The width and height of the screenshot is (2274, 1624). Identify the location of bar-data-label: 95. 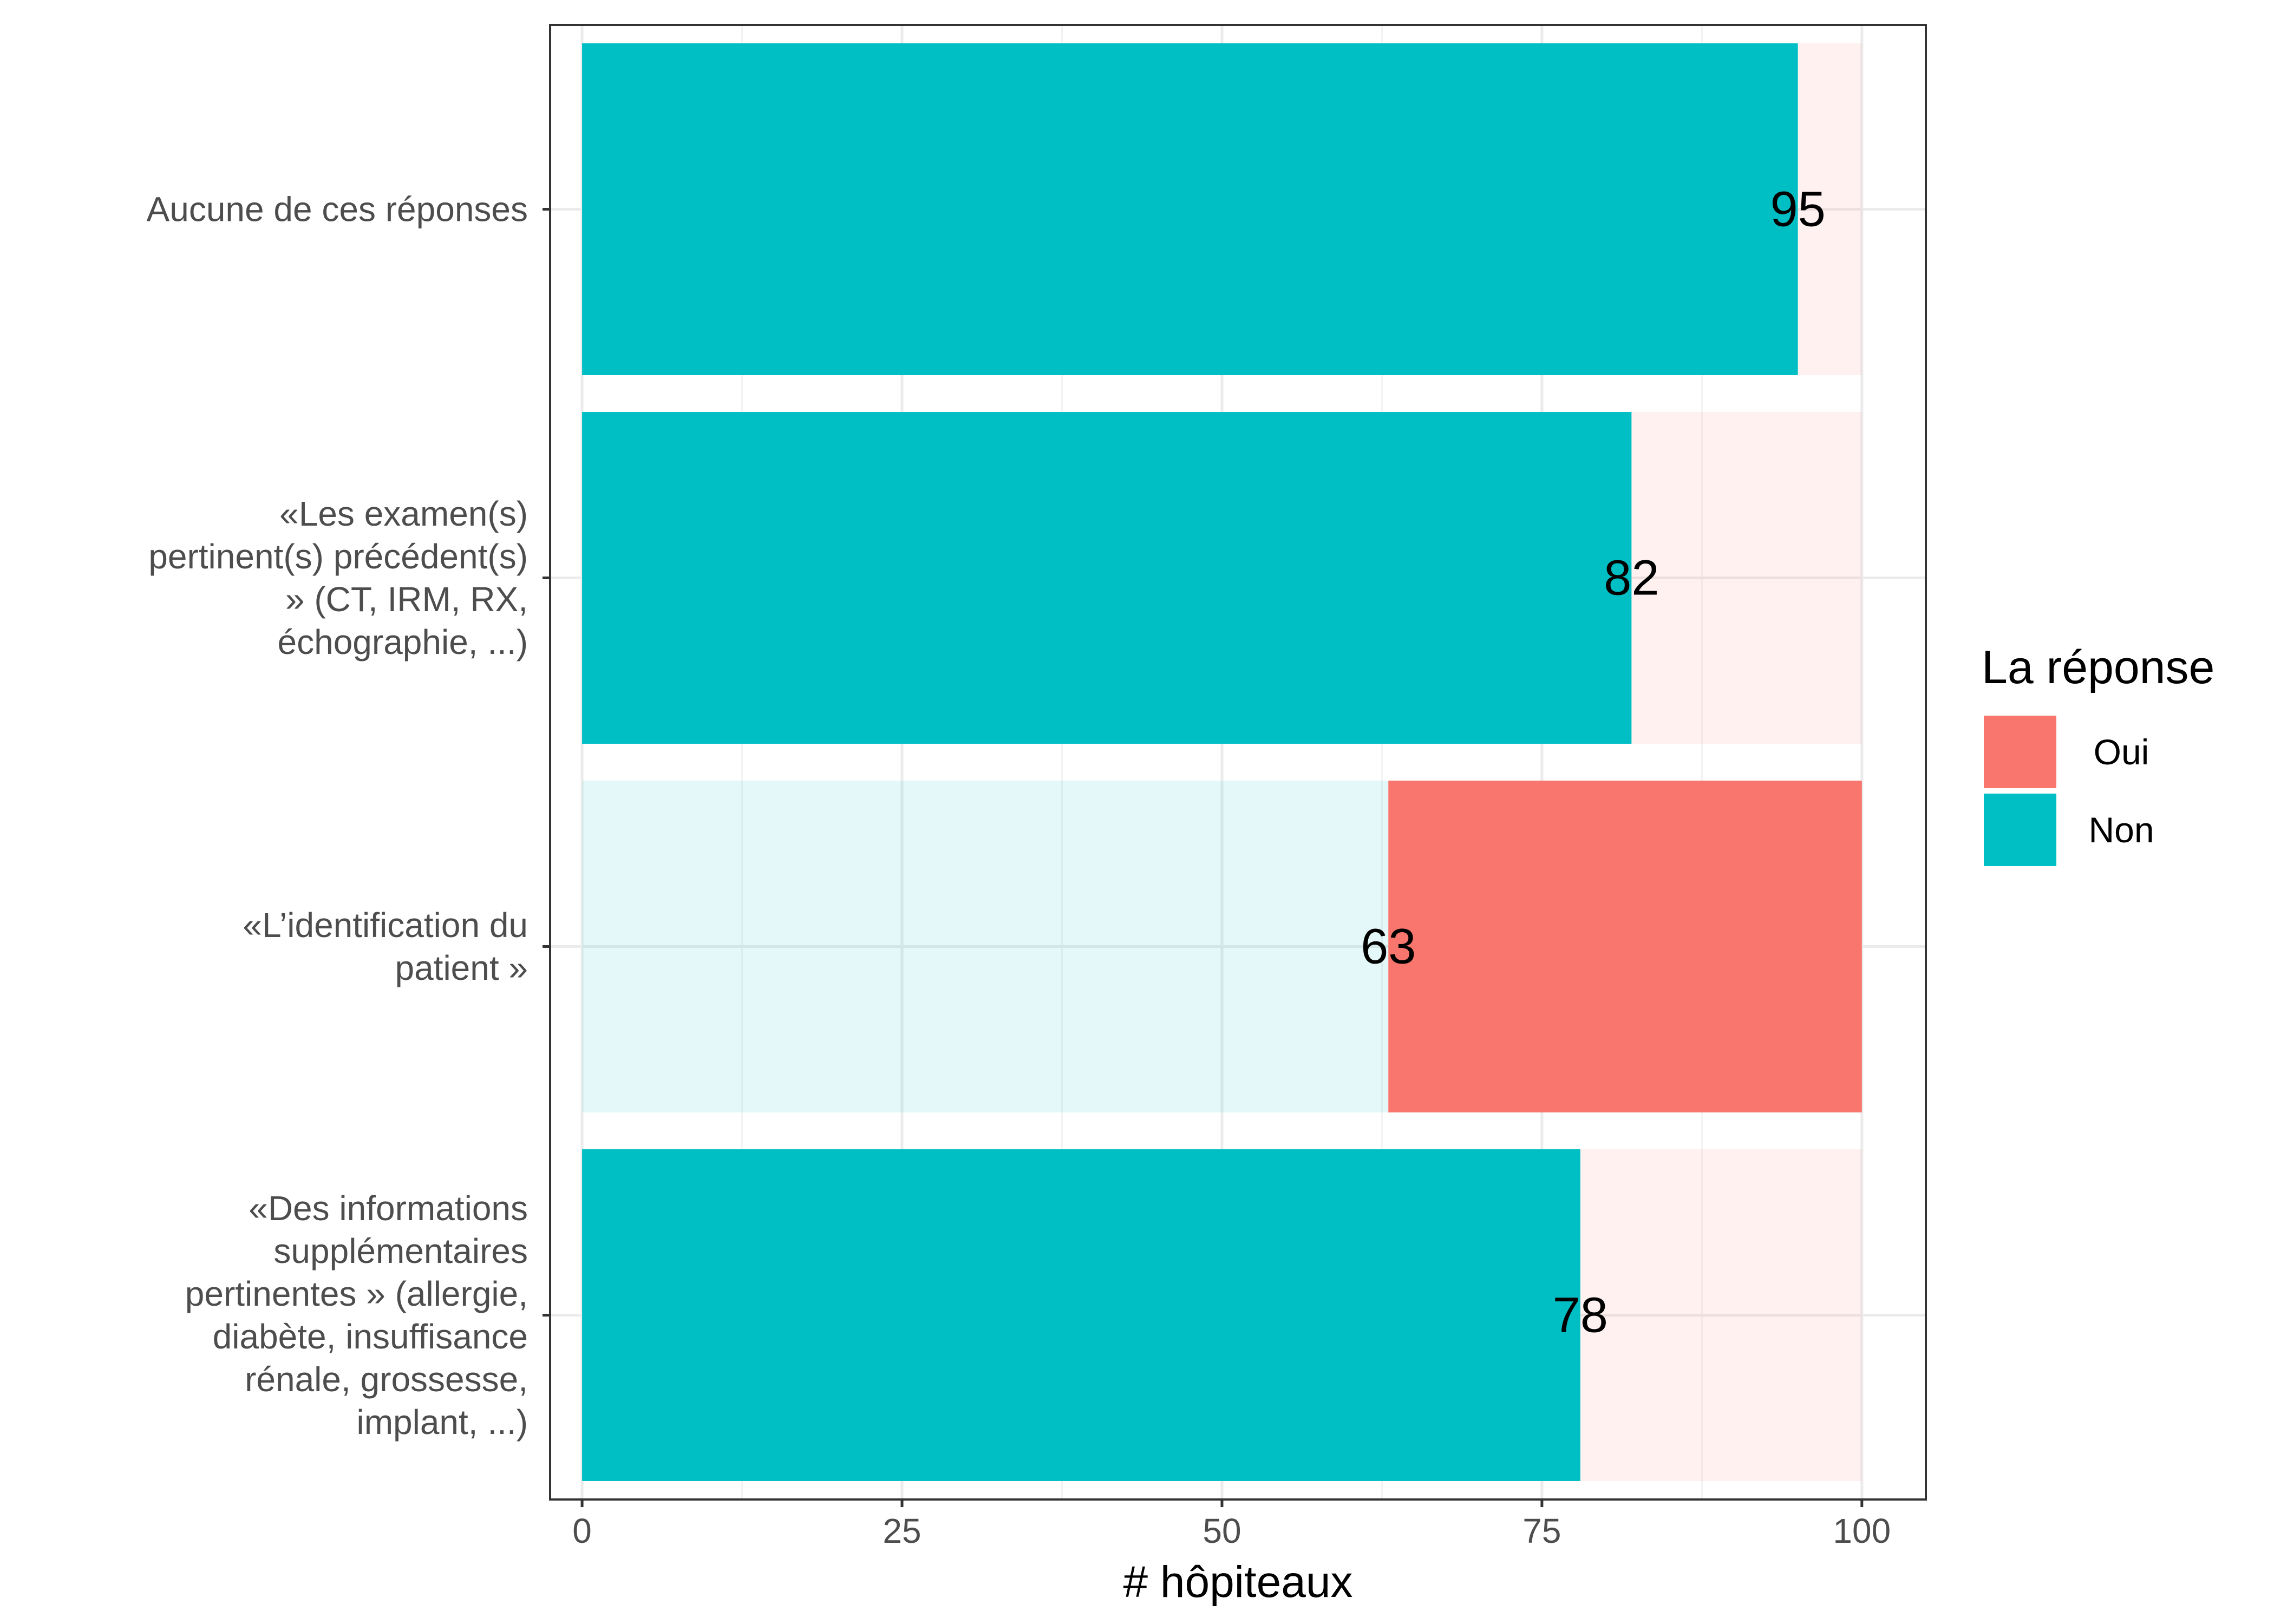
(1798, 209).